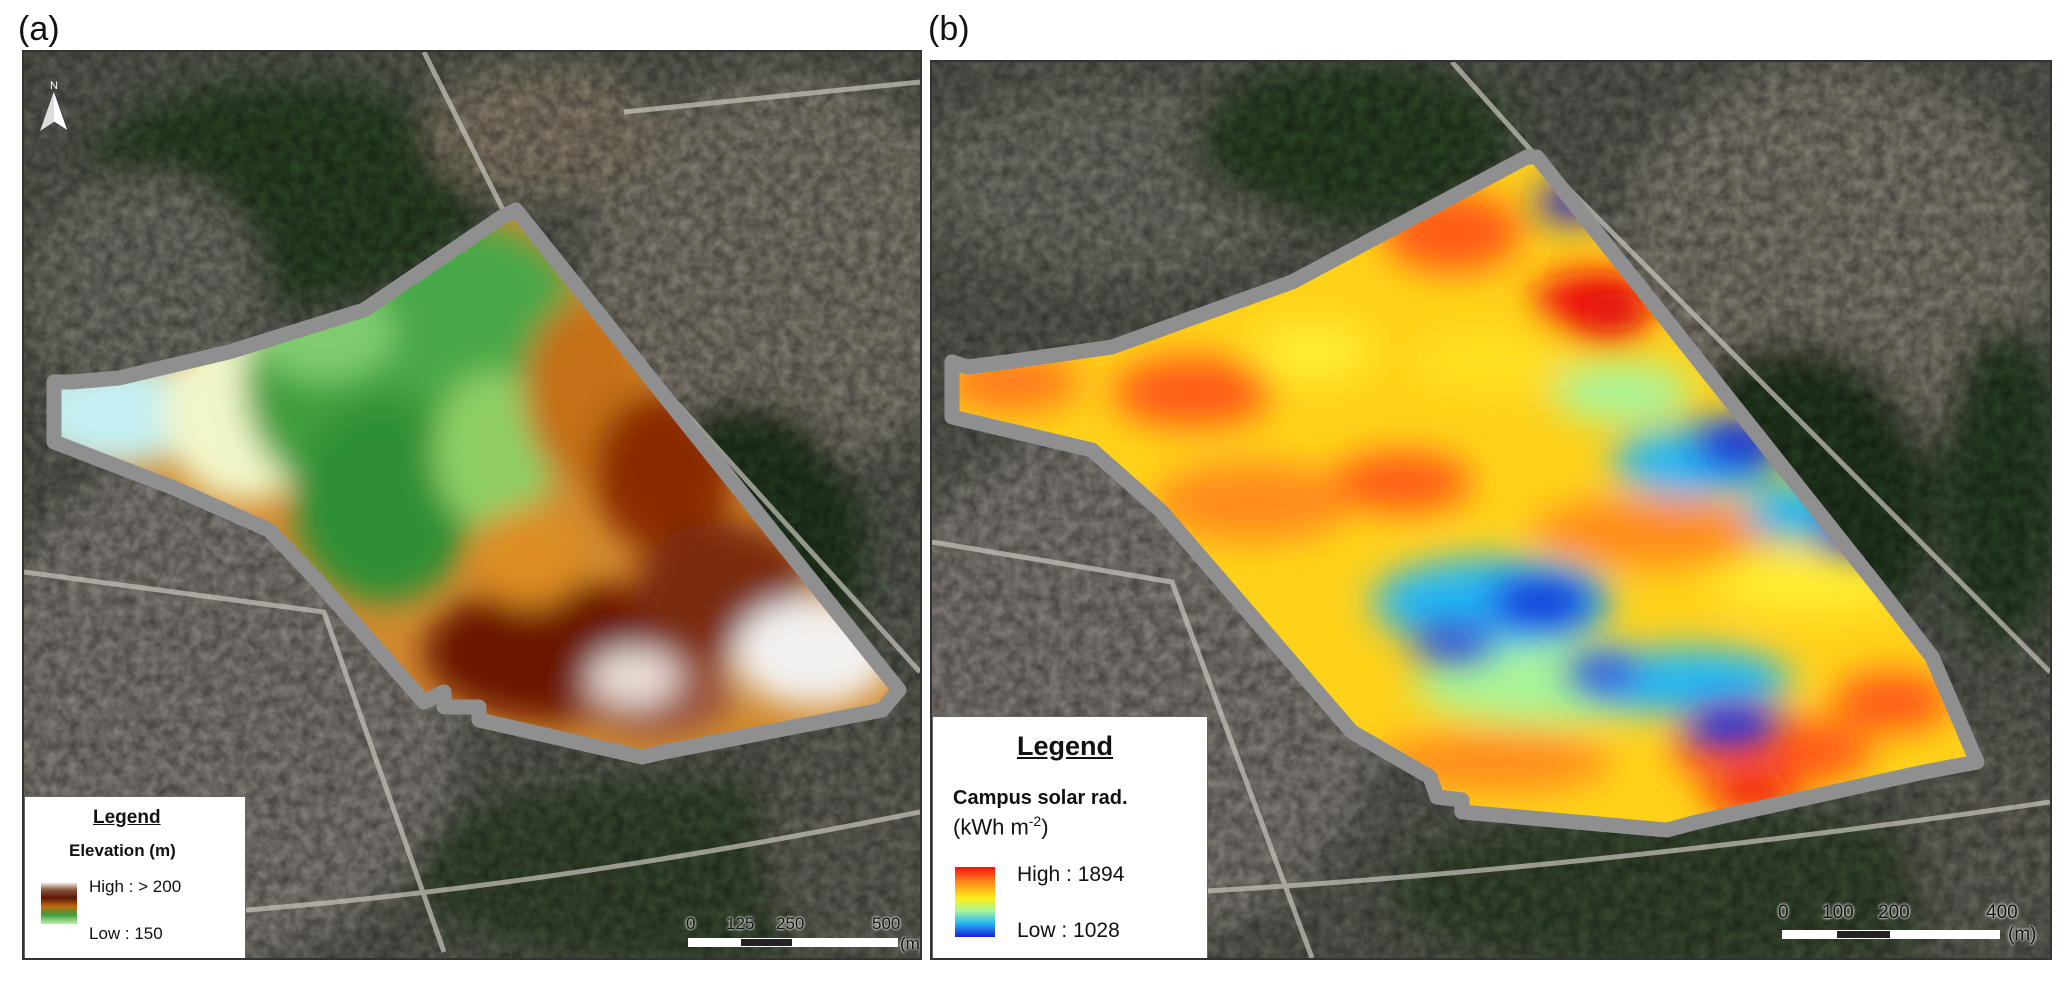 This screenshot has height=984, width=2067. I want to click on legend-unit-superscript: -2, so click(1035, 821).